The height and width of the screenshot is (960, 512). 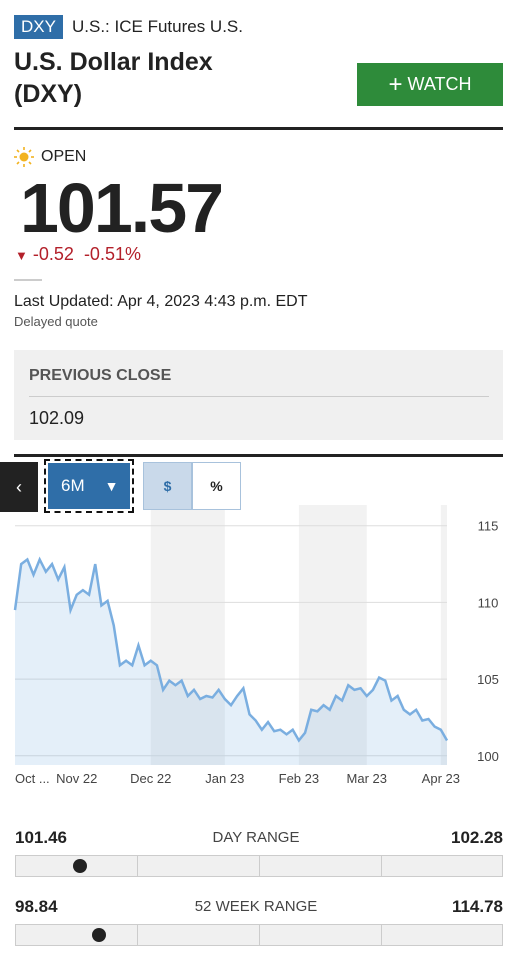 What do you see at coordinates (441, 778) in the screenshot?
I see `x-tick-label: Apr 23` at bounding box center [441, 778].